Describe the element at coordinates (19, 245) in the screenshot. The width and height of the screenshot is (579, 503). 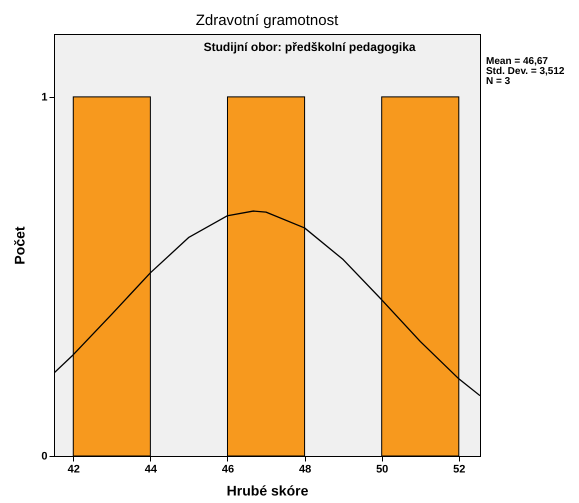
I see `y-axis-title: Počet` at that location.